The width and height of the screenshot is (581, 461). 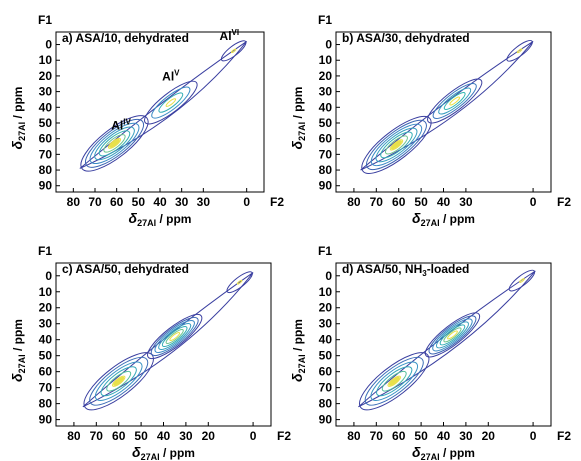 What do you see at coordinates (406, 38) in the screenshot?
I see `panel-title: b) ASA/30, dehydrated` at bounding box center [406, 38].